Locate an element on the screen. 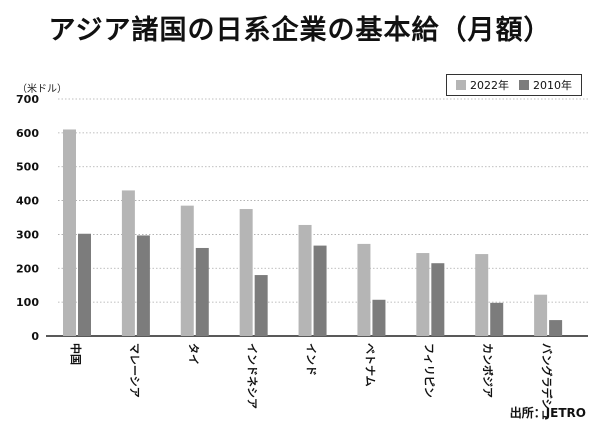 Image resolution: width=600 pixels, height=430 pixels. x-category-label: バングラデシュ is located at coordinates (547, 382).